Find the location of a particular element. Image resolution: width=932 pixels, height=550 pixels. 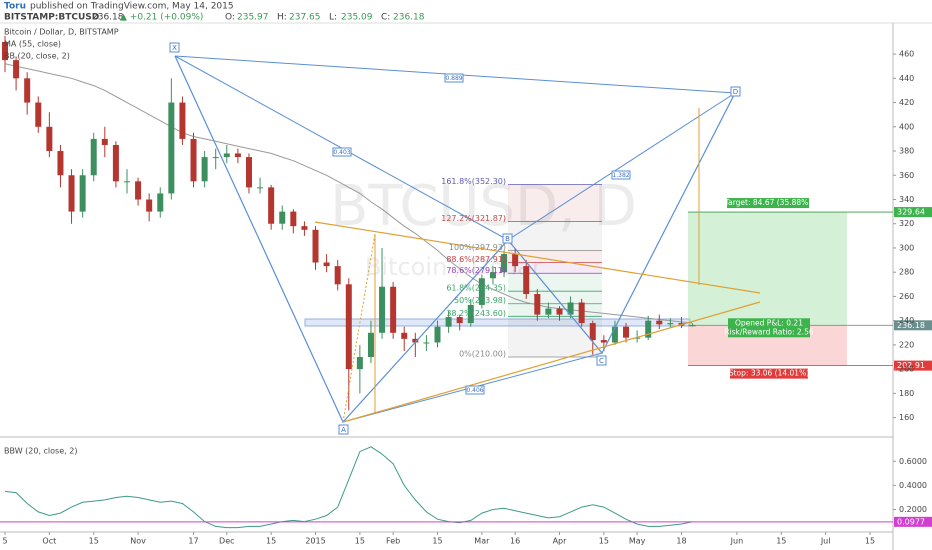

fib-label: 100%(297.93) is located at coordinates (477, 247).